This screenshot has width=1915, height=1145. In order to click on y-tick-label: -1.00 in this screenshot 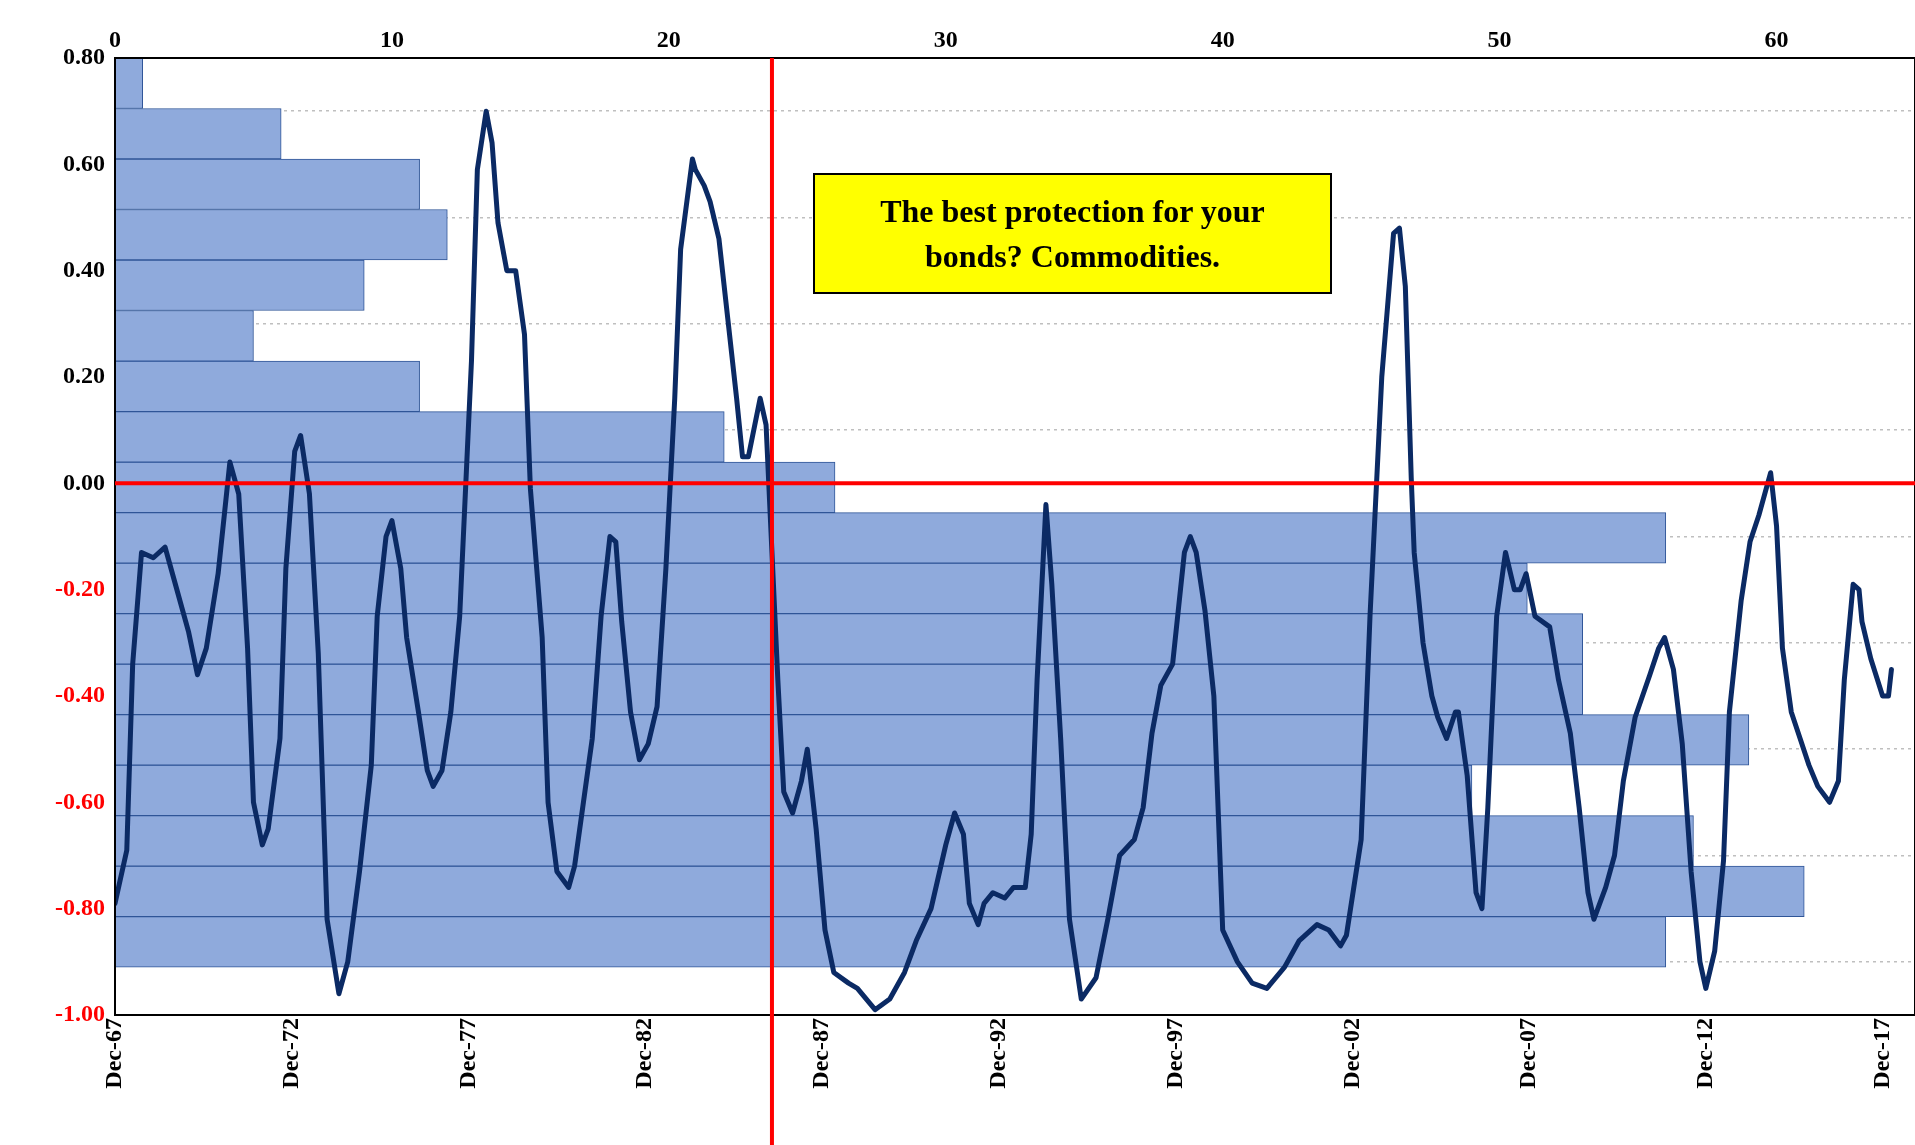, I will do `click(80, 1013)`.